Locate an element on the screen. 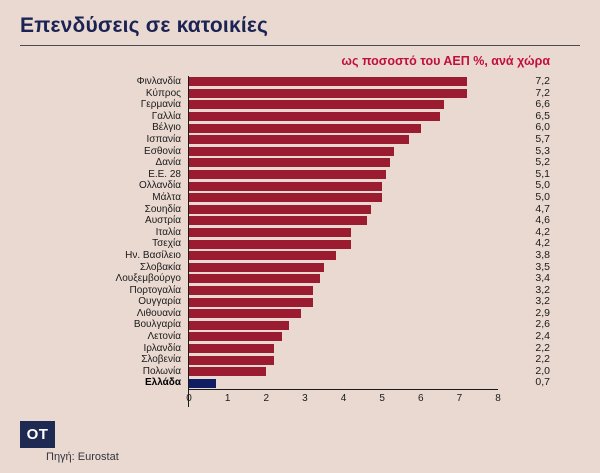 This screenshot has width=600, height=473. chart-row: Γερμανία 6,6 is located at coordinates (285, 105).